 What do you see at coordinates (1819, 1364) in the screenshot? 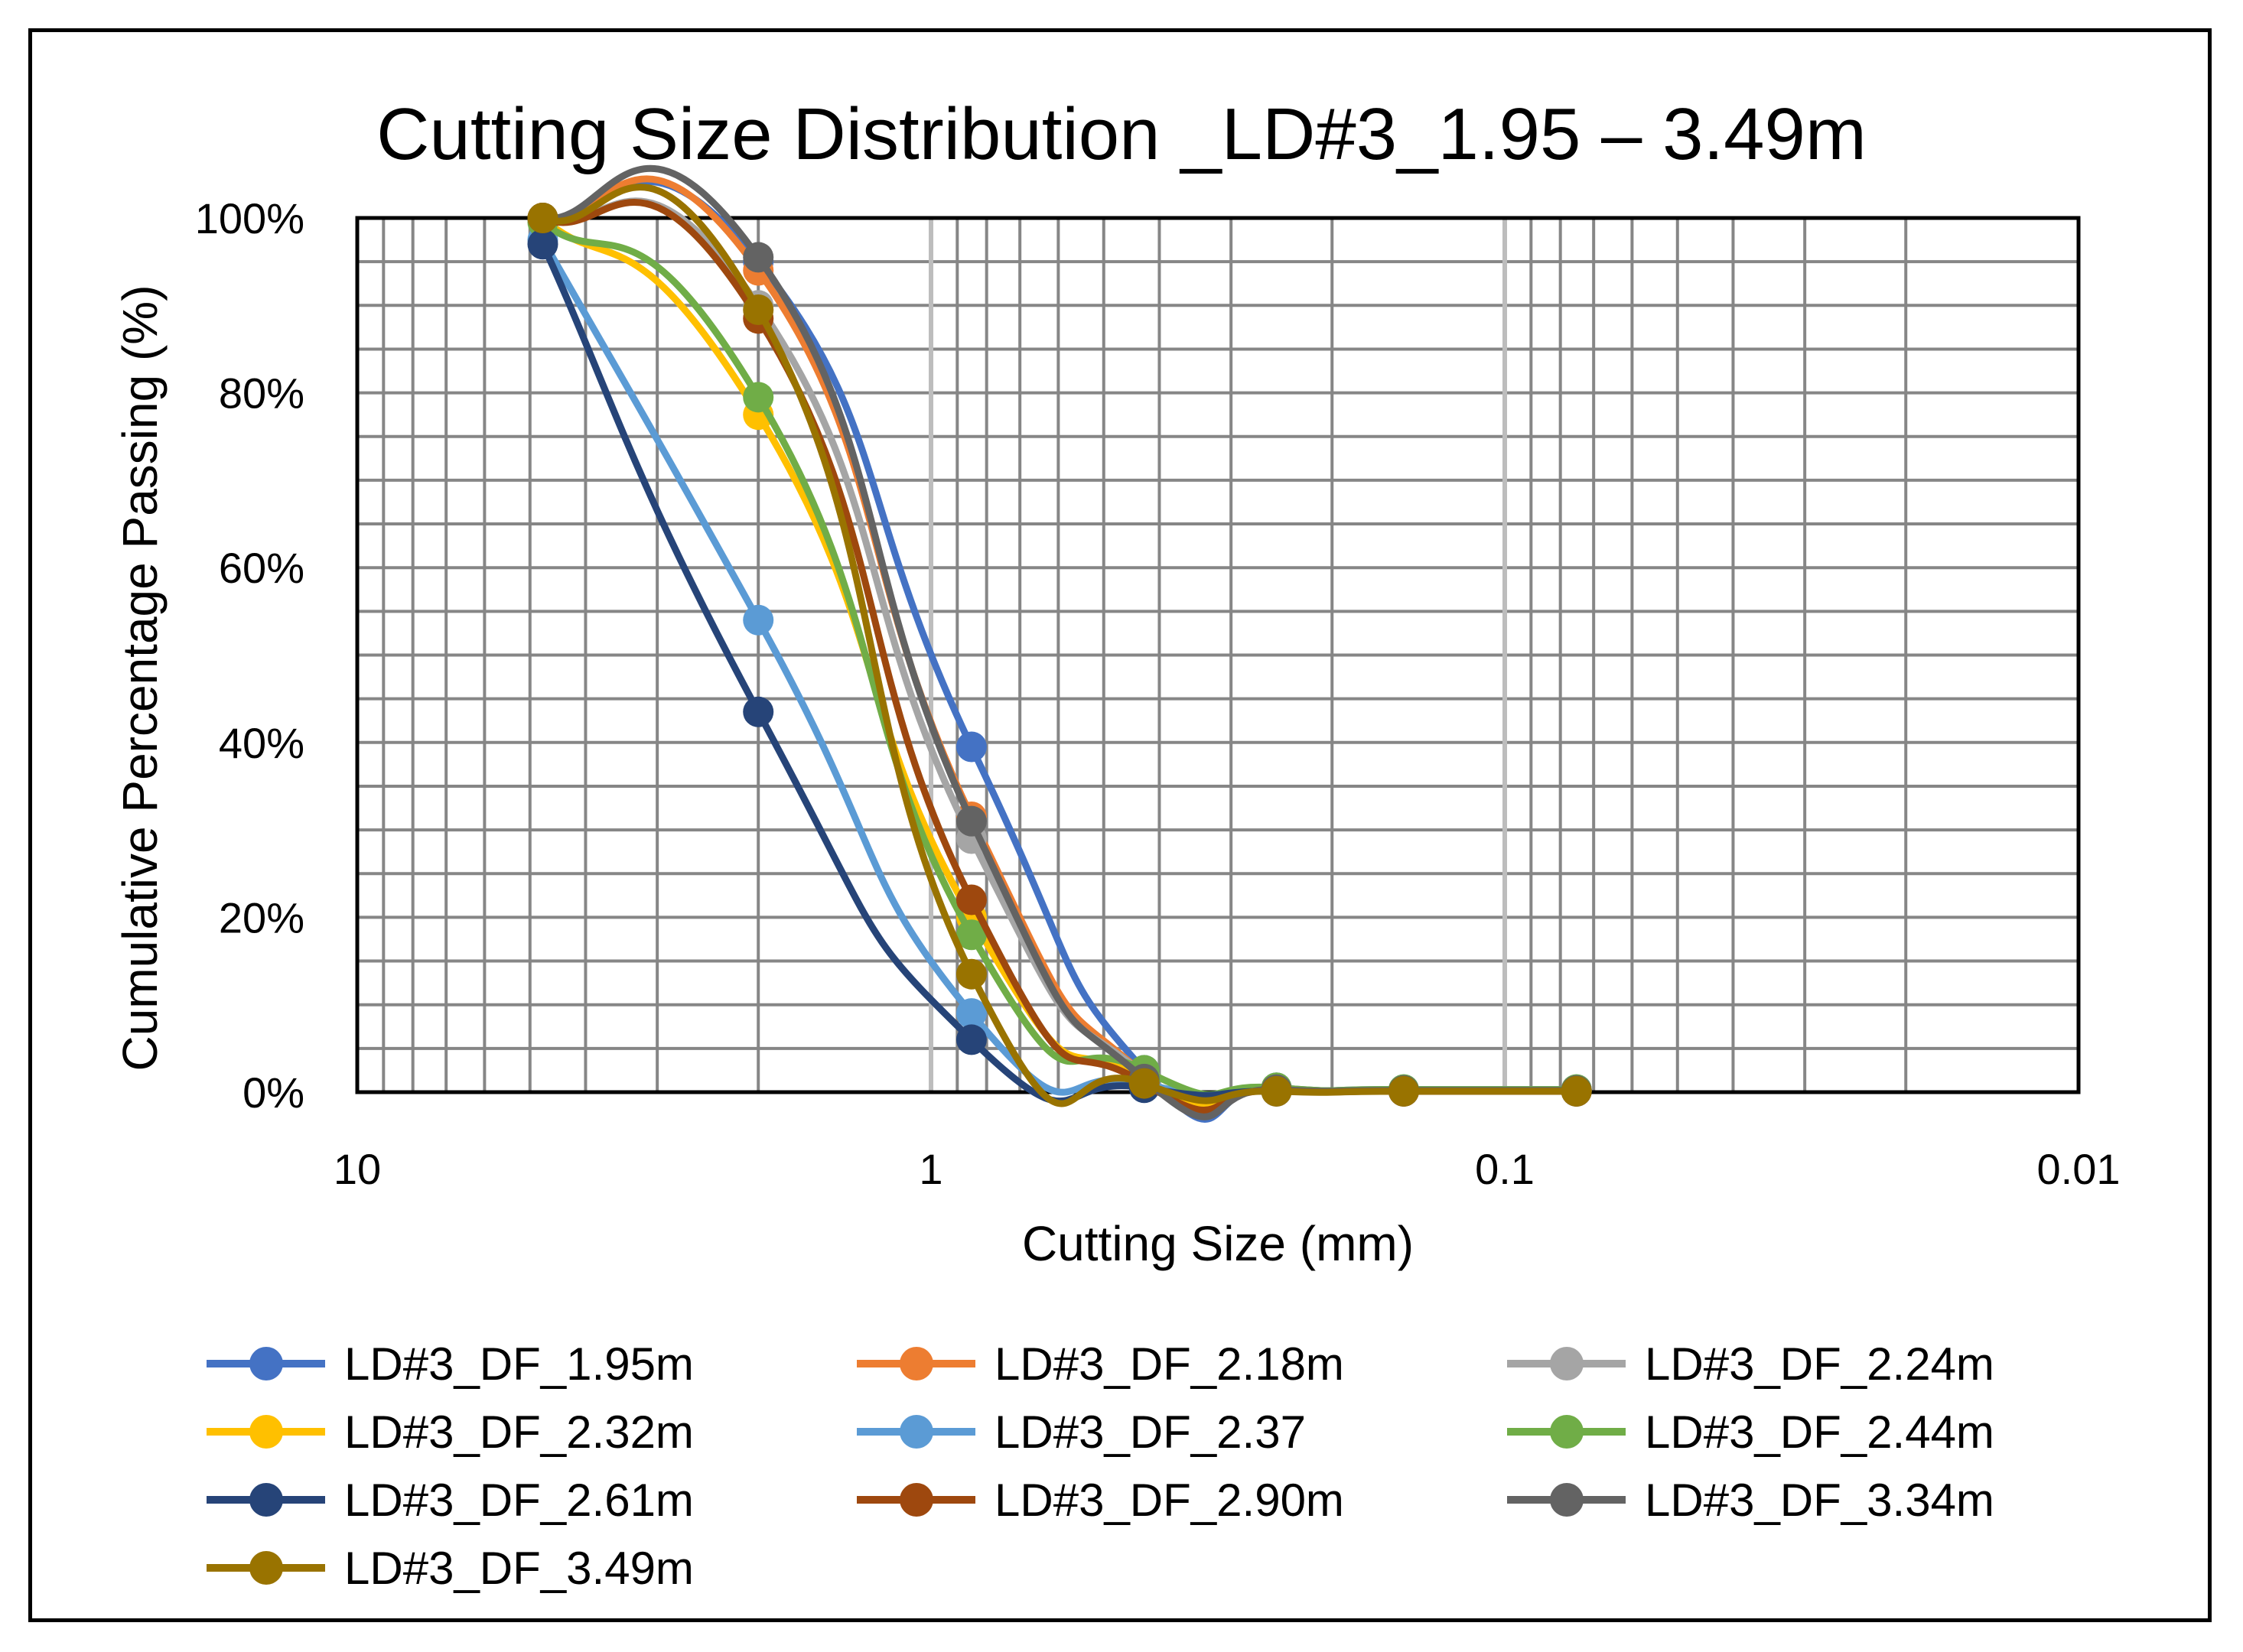
I see `legend-label: LD#3_DF_2.24m` at bounding box center [1819, 1364].